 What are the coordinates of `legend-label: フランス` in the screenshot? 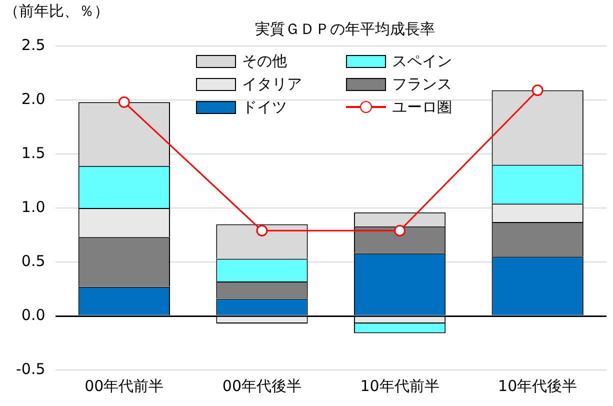 It's located at (422, 84).